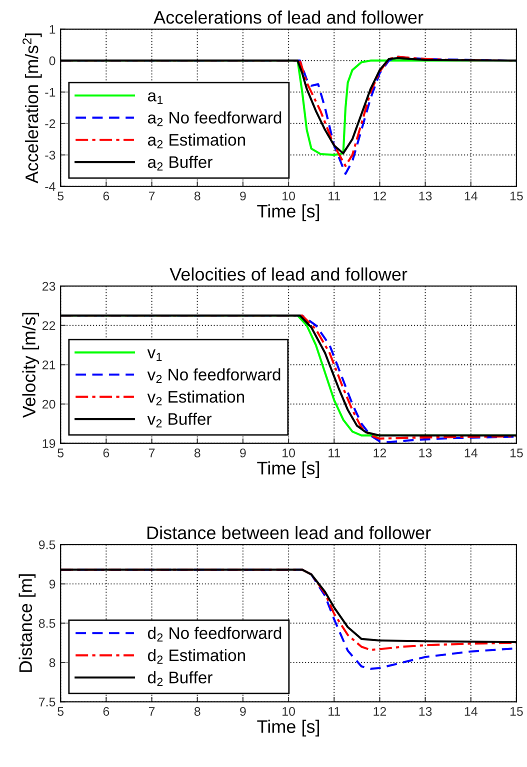 This screenshot has width=527, height=767. Describe the element at coordinates (50, 92) in the screenshot. I see `y-tick-label: -1` at that location.